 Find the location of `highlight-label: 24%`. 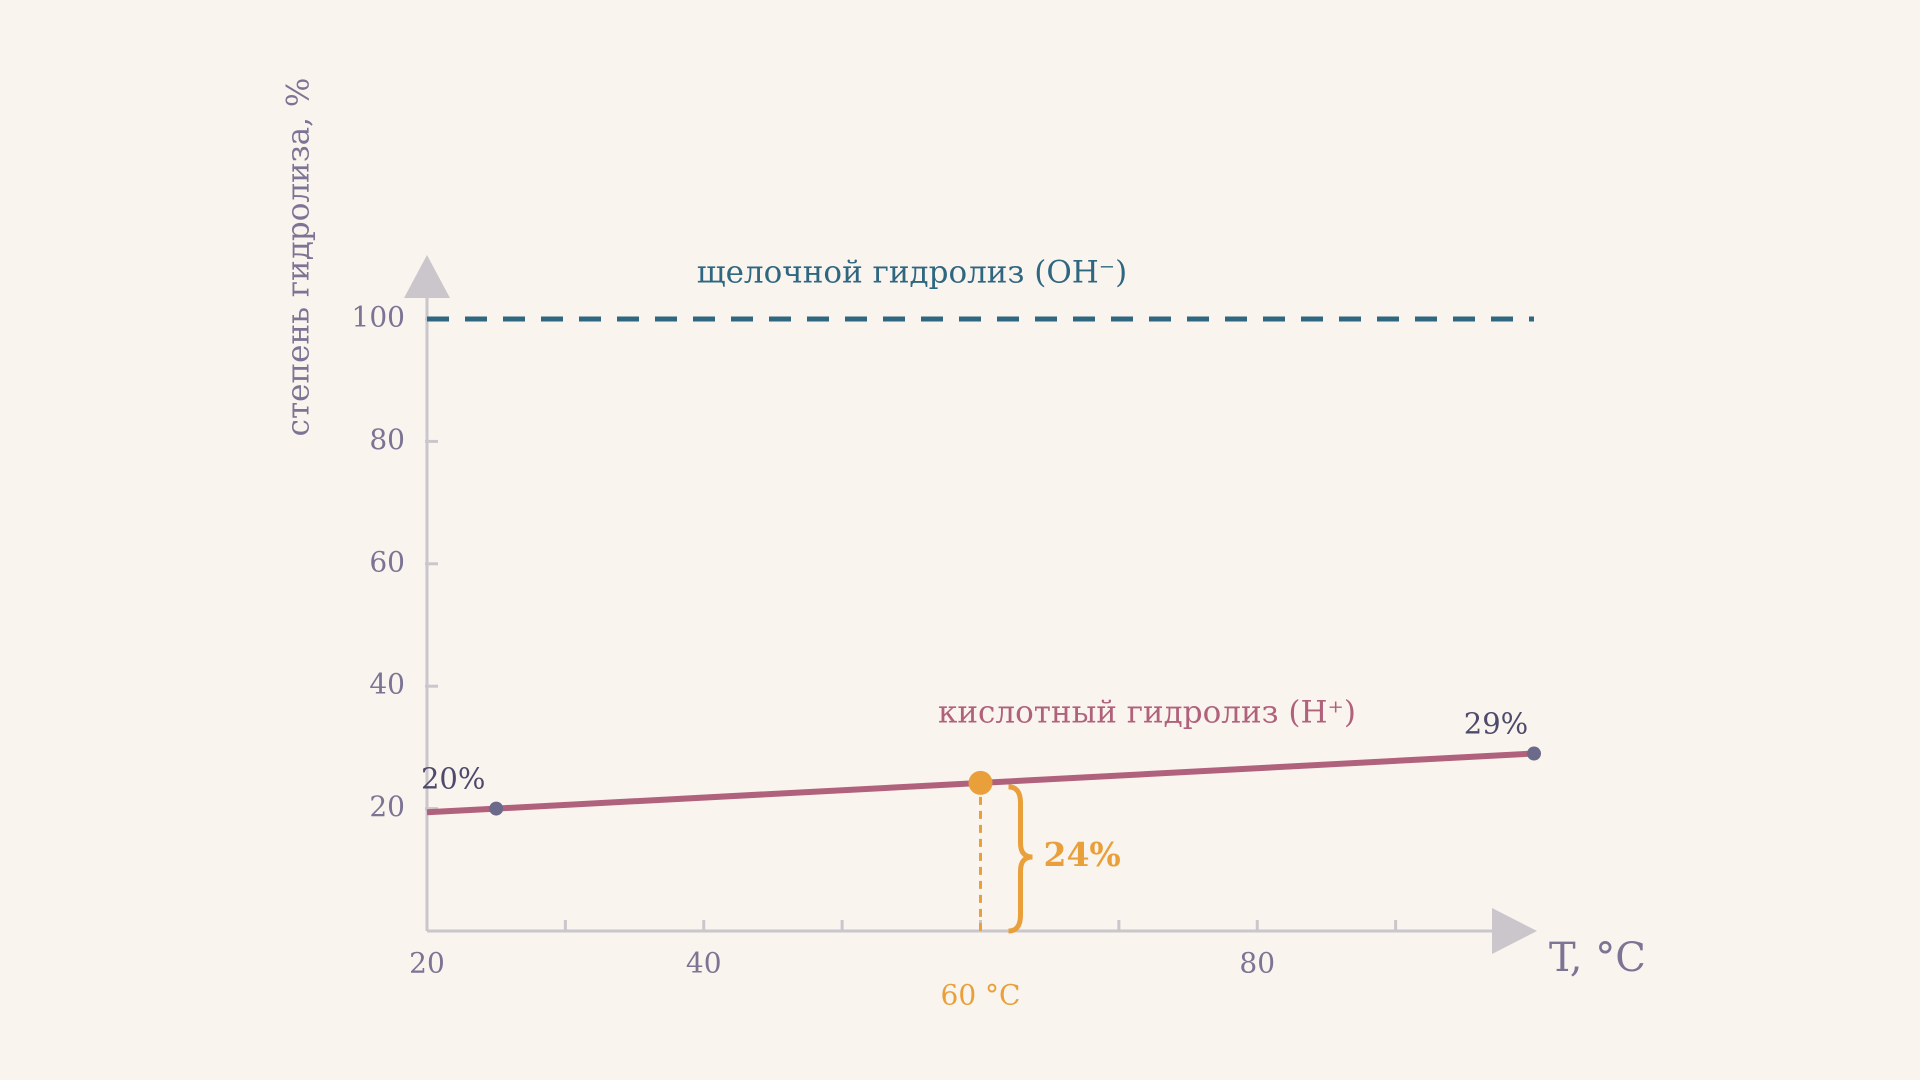

highlight-label: 24% is located at coordinates (1082, 854).